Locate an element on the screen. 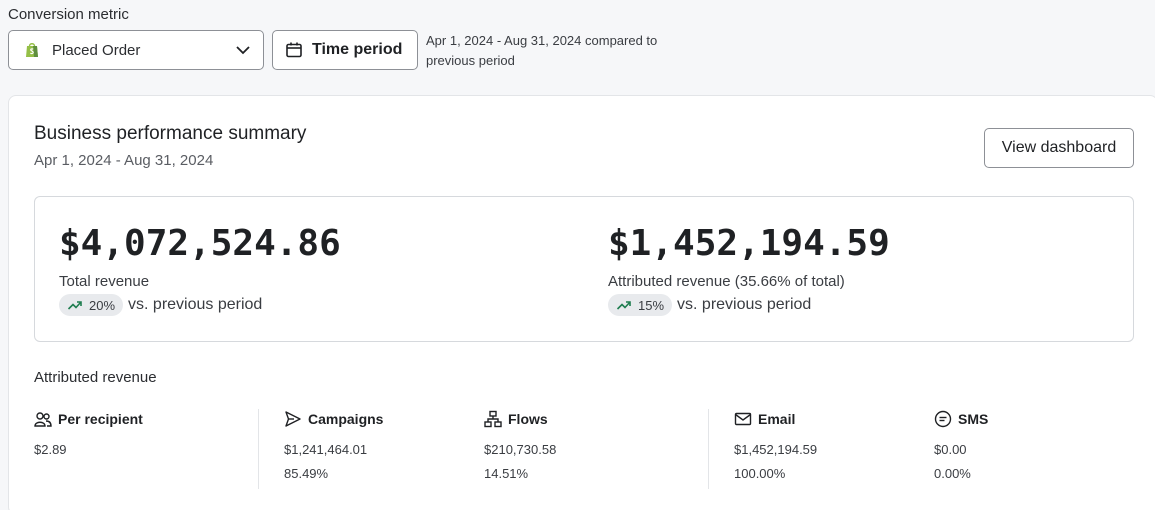 This screenshot has width=1155, height=510. column-value: $1,241,464.01 is located at coordinates (326, 449).